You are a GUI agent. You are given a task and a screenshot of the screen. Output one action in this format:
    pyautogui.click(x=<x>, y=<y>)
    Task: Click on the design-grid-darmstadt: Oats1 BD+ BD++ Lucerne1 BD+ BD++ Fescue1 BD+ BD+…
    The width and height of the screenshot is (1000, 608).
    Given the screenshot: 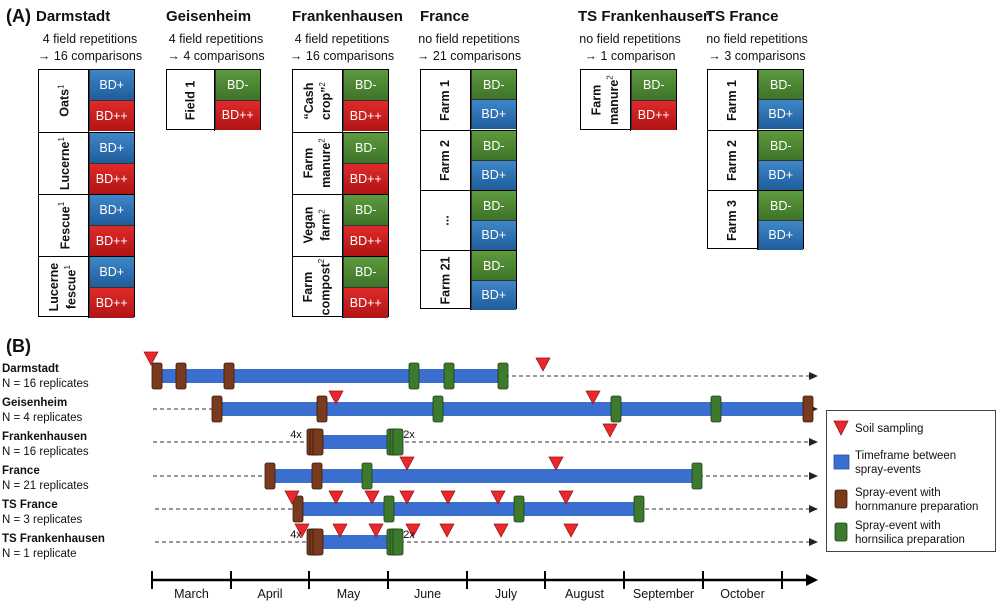 What is the action you would take?
    pyautogui.click(x=86, y=193)
    